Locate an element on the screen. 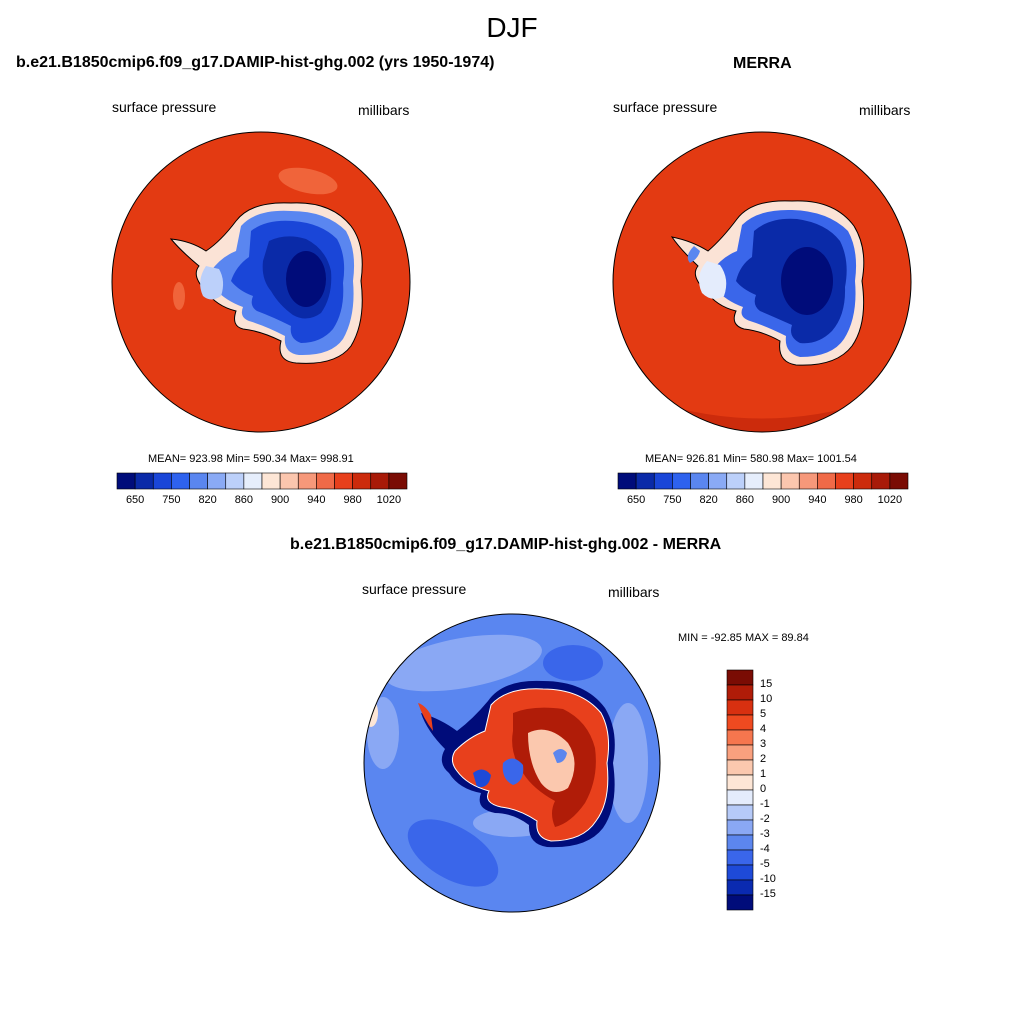  colorbar-tick-label: 0 is located at coordinates (763, 789).